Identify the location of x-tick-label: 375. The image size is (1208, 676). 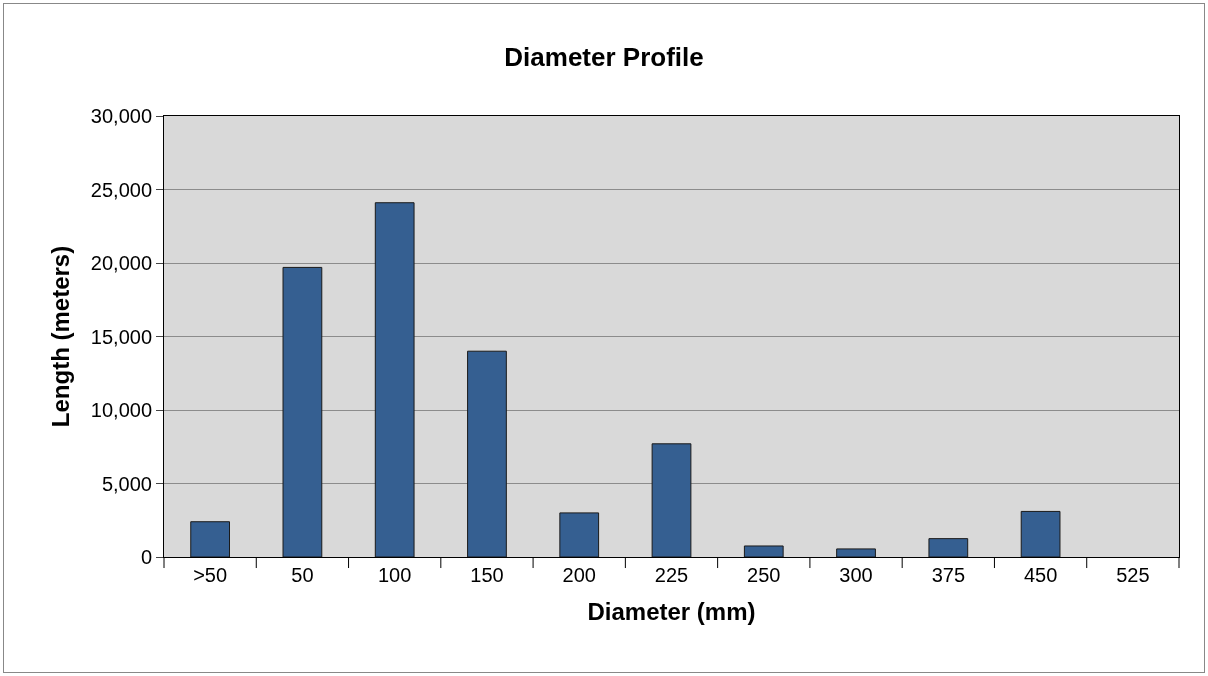
(948, 575).